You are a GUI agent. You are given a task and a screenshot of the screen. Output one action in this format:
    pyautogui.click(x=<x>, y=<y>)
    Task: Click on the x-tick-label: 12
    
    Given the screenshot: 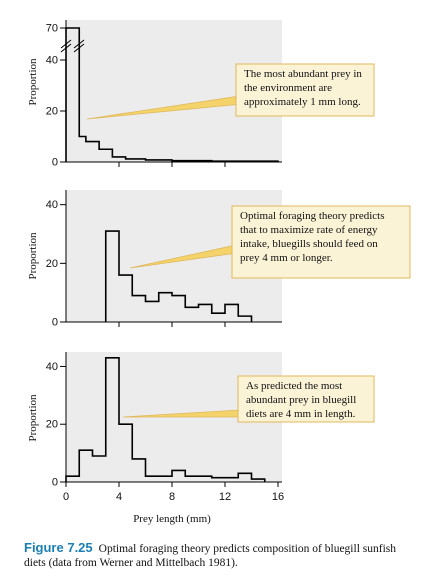 What is the action you would take?
    pyautogui.click(x=225, y=497)
    